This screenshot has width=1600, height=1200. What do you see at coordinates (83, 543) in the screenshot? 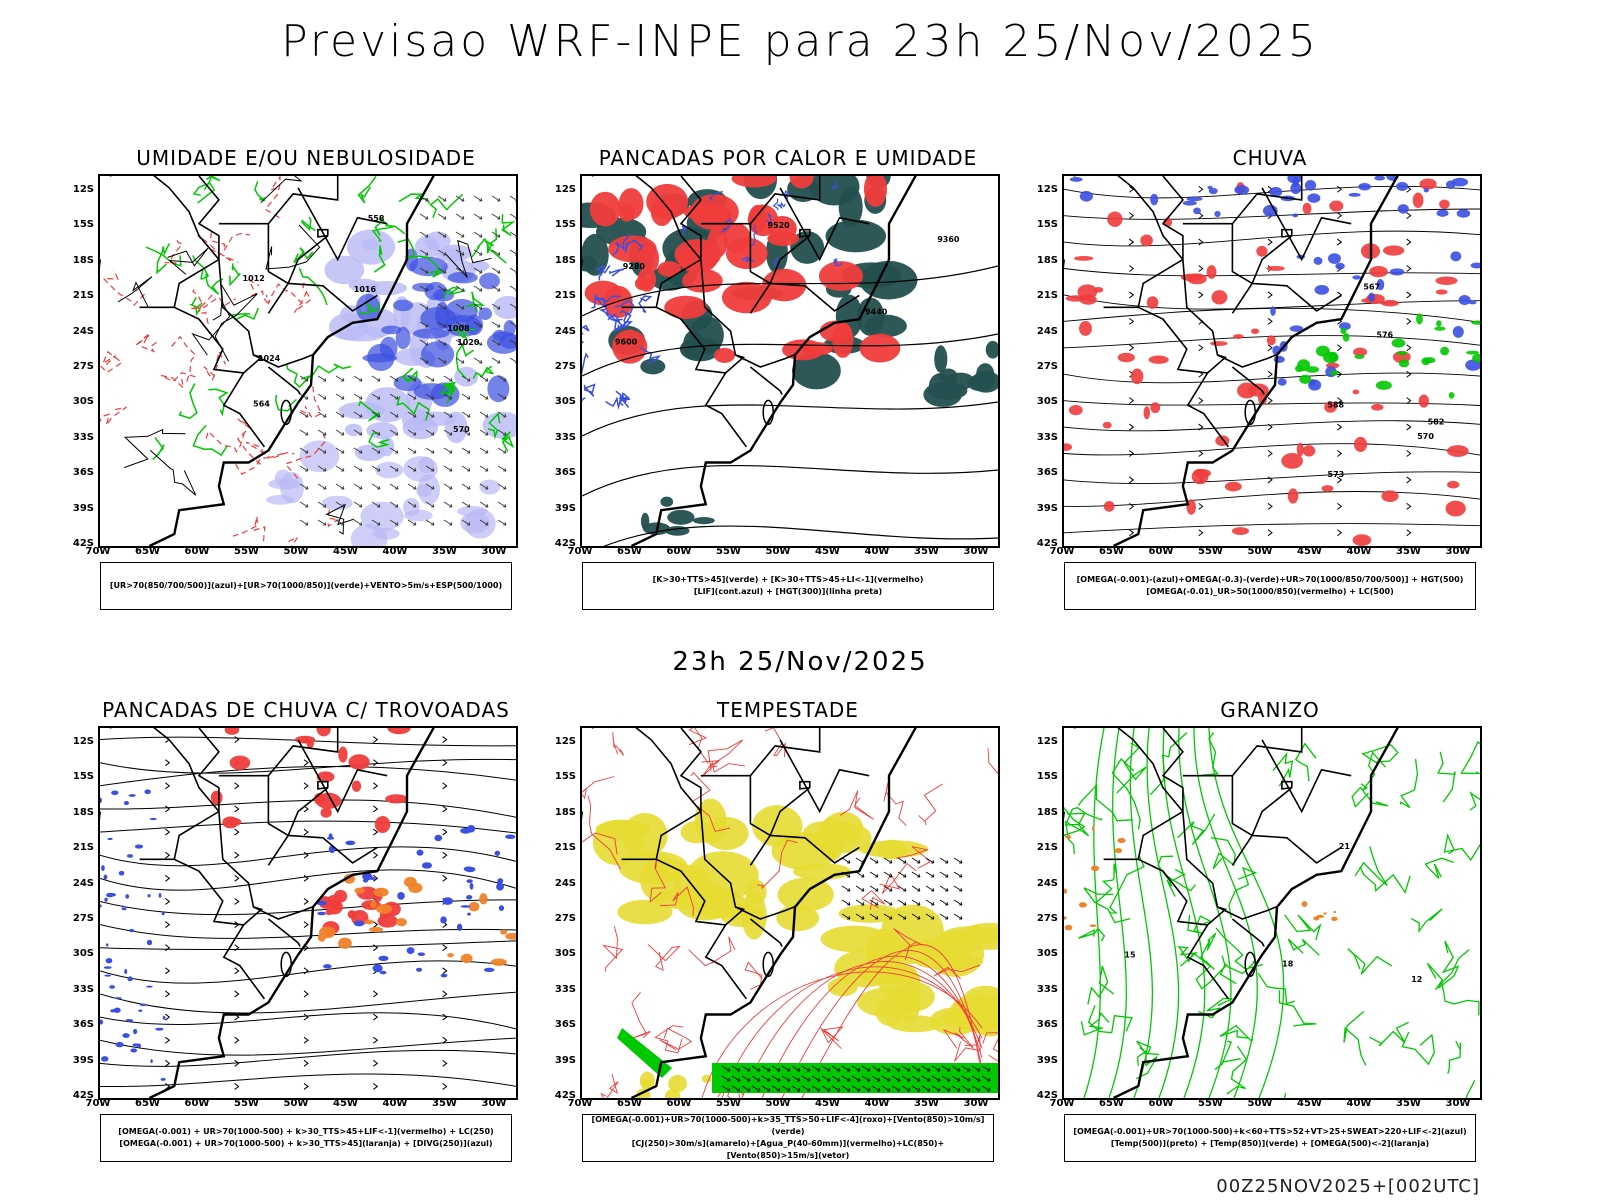
I see `lat-tick-label: 42S` at bounding box center [83, 543].